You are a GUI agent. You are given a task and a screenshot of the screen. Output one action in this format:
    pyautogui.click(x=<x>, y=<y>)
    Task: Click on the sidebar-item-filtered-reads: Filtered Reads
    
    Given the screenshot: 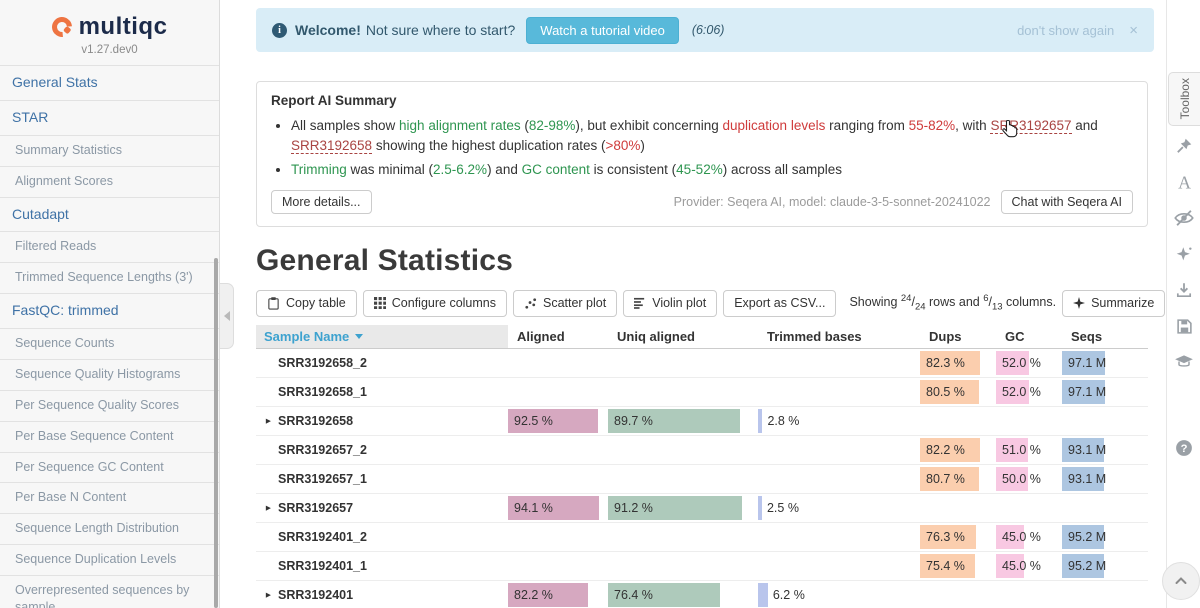 What is the action you would take?
    pyautogui.click(x=109, y=248)
    